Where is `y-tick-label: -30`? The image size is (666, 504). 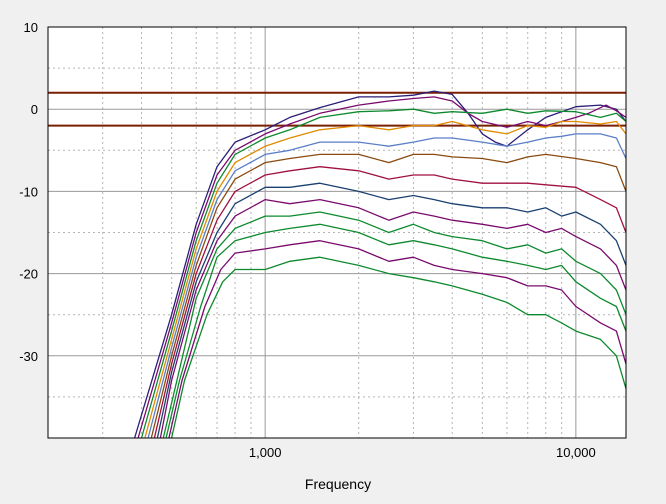 y-tick-label: -30 is located at coordinates (28, 356).